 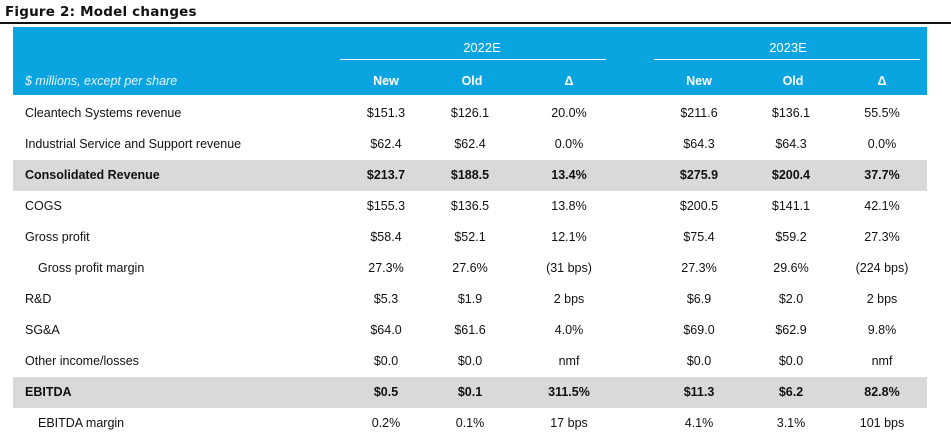 What do you see at coordinates (699, 144) in the screenshot?
I see `cell-2023-new: $64.3` at bounding box center [699, 144].